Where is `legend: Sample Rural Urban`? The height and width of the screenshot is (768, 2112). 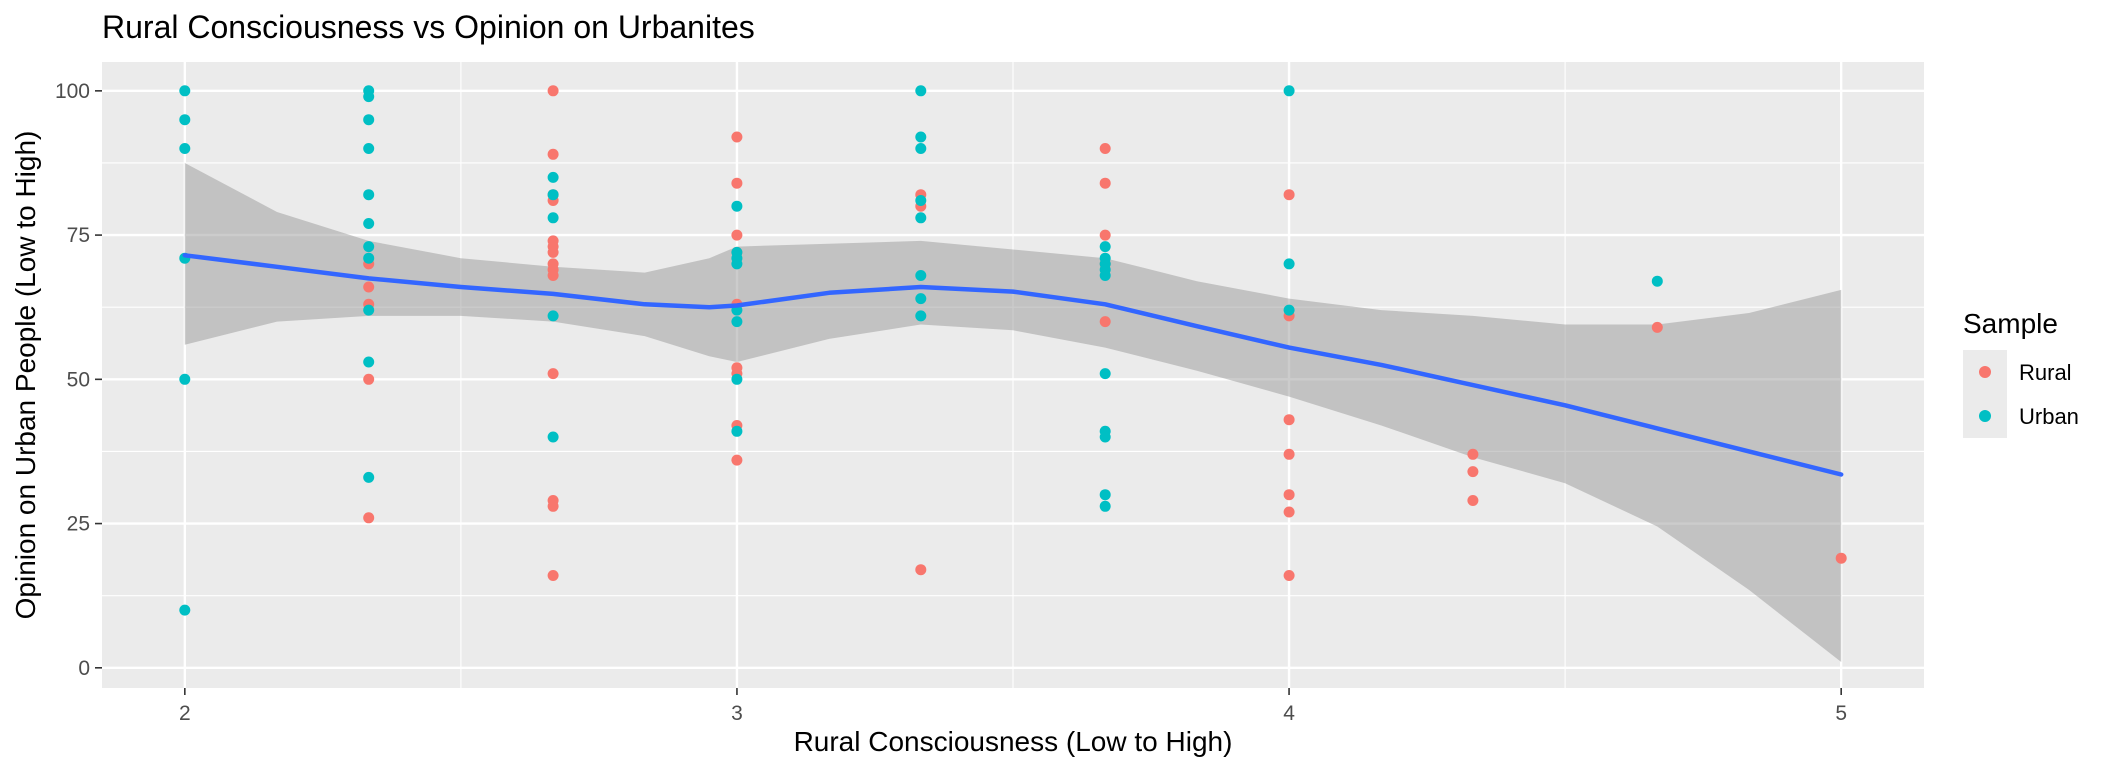 legend: Sample Rural Urban is located at coordinates (2021, 373).